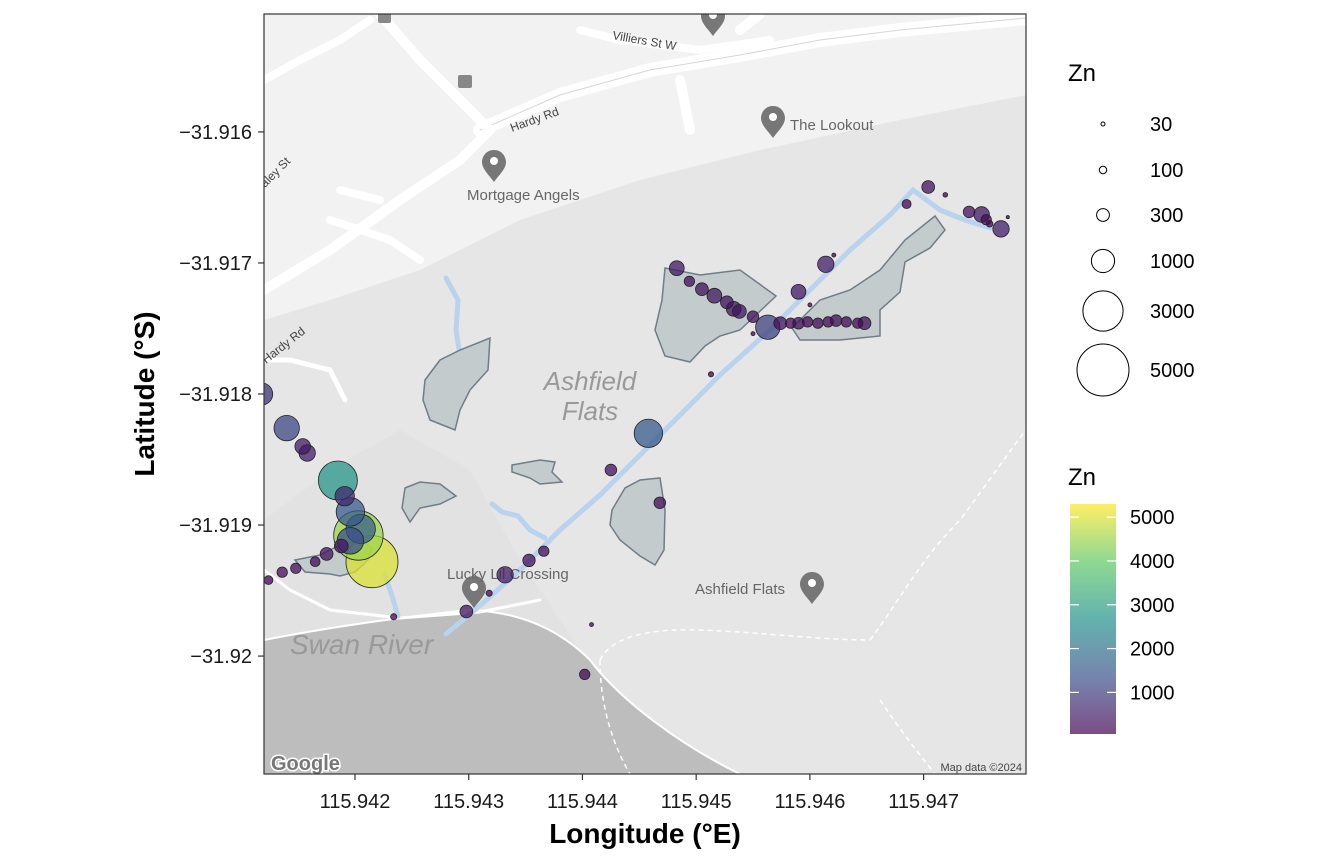 This screenshot has width=1344, height=864. I want to click on x-tick-label: 115.947, so click(923, 802).